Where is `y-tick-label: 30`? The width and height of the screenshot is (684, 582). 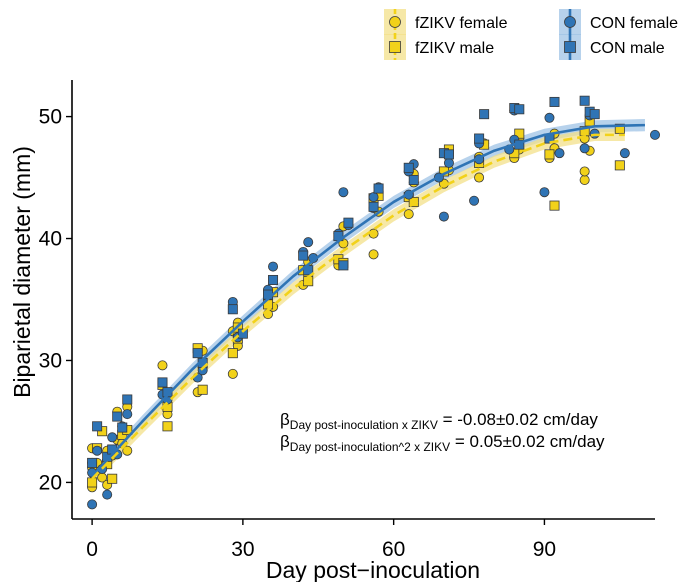
y-tick-label: 30 is located at coordinates (50, 360).